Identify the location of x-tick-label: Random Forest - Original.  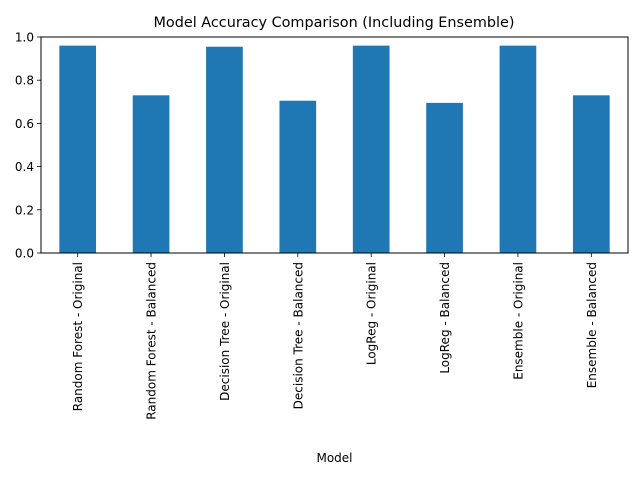
(78, 336).